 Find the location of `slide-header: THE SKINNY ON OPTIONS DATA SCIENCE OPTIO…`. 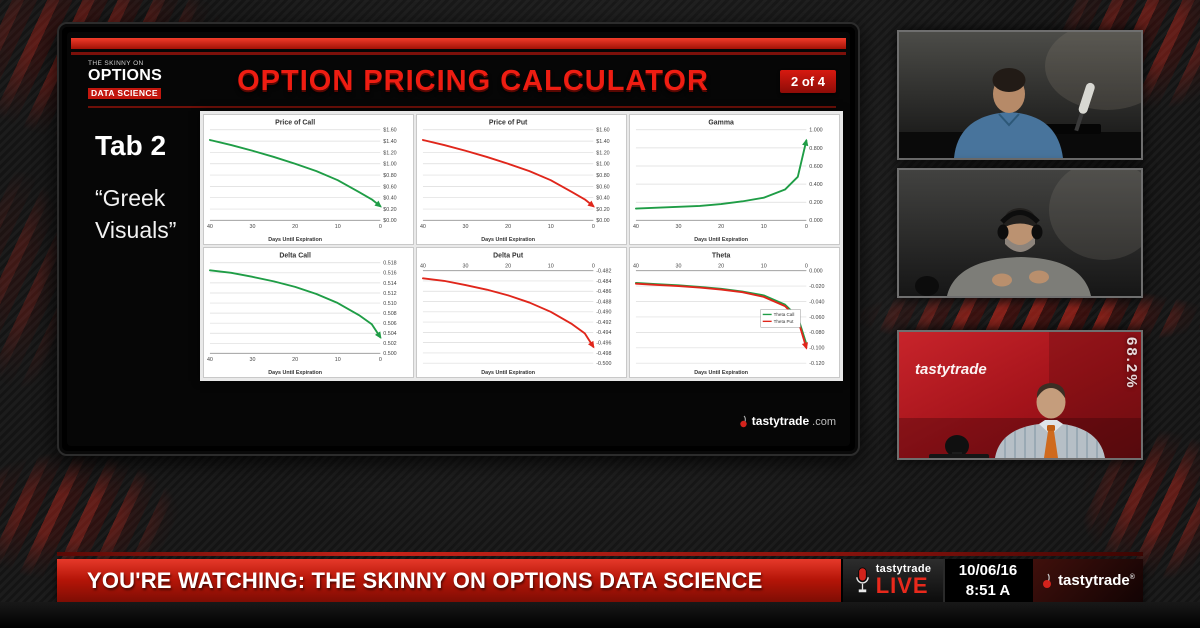

slide-header: THE SKINNY ON OPTIONS DATA SCIENCE OPTIO… is located at coordinates (462, 81).